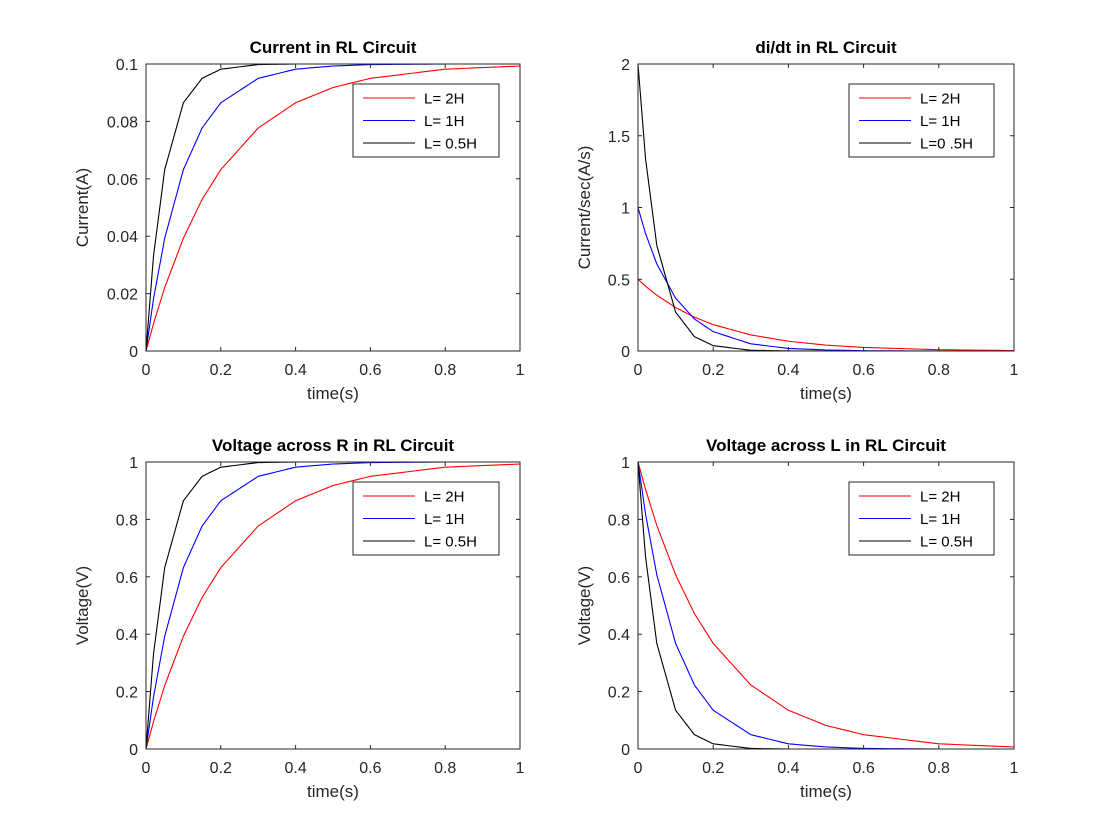 The image size is (1120, 840). I want to click on chart-title: Voltage across L in RL Circuit, so click(826, 445).